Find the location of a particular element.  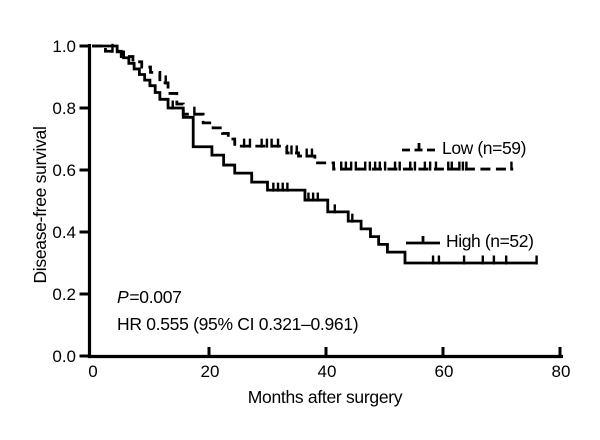

p-symbol: P is located at coordinates (123, 297).